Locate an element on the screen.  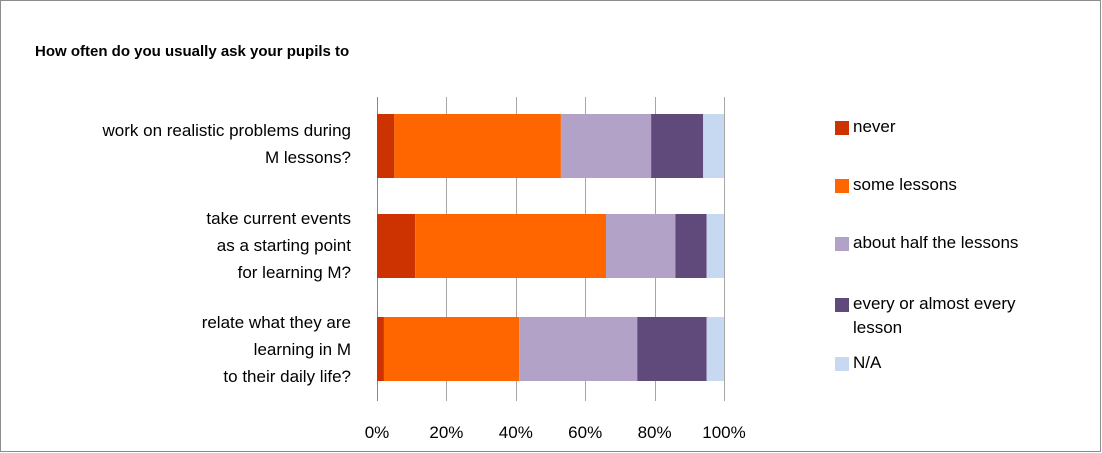
x-axis-ticks: 0% 20% 40% 60% 80% 100% is located at coordinates (555, 432).